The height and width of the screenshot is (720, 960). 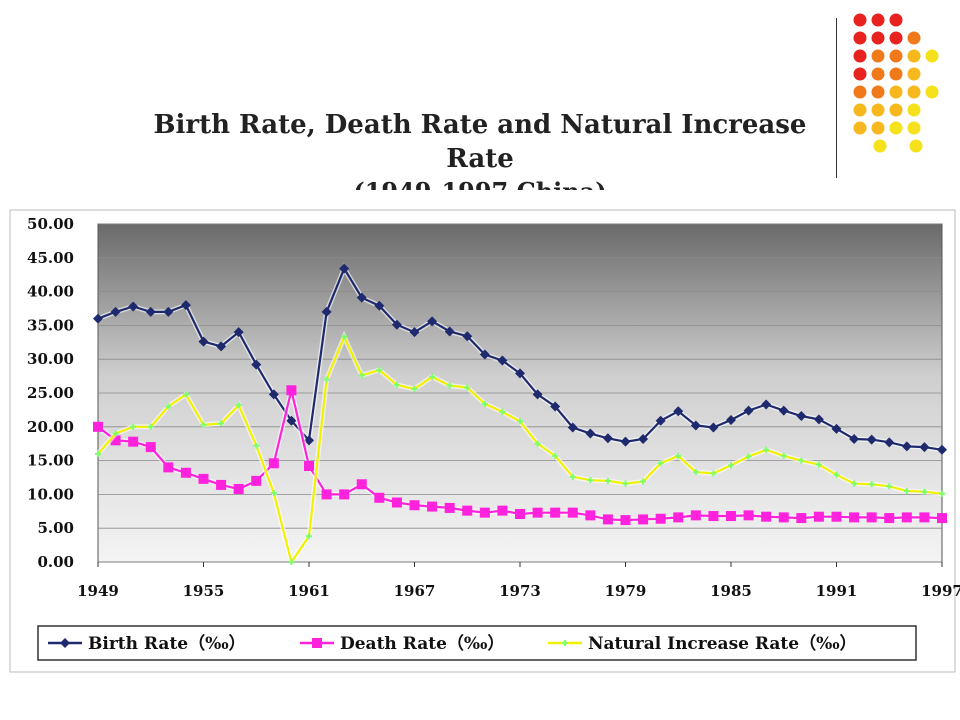 What do you see at coordinates (940, 591) in the screenshot?
I see `x-tick-label: 1997` at bounding box center [940, 591].